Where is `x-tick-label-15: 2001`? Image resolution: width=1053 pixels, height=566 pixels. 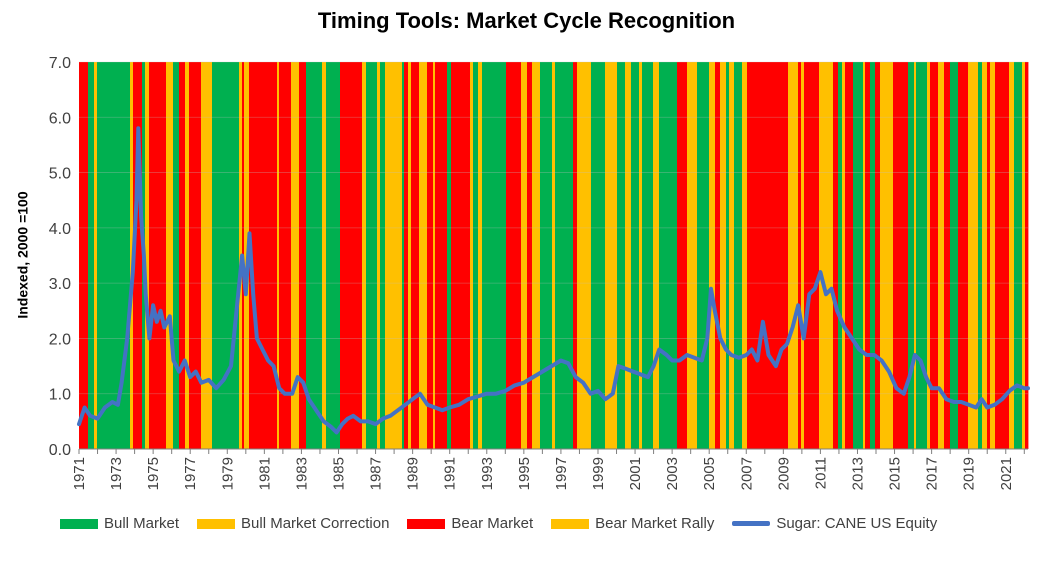 x-tick-label-15: 2001 is located at coordinates (635, 473).